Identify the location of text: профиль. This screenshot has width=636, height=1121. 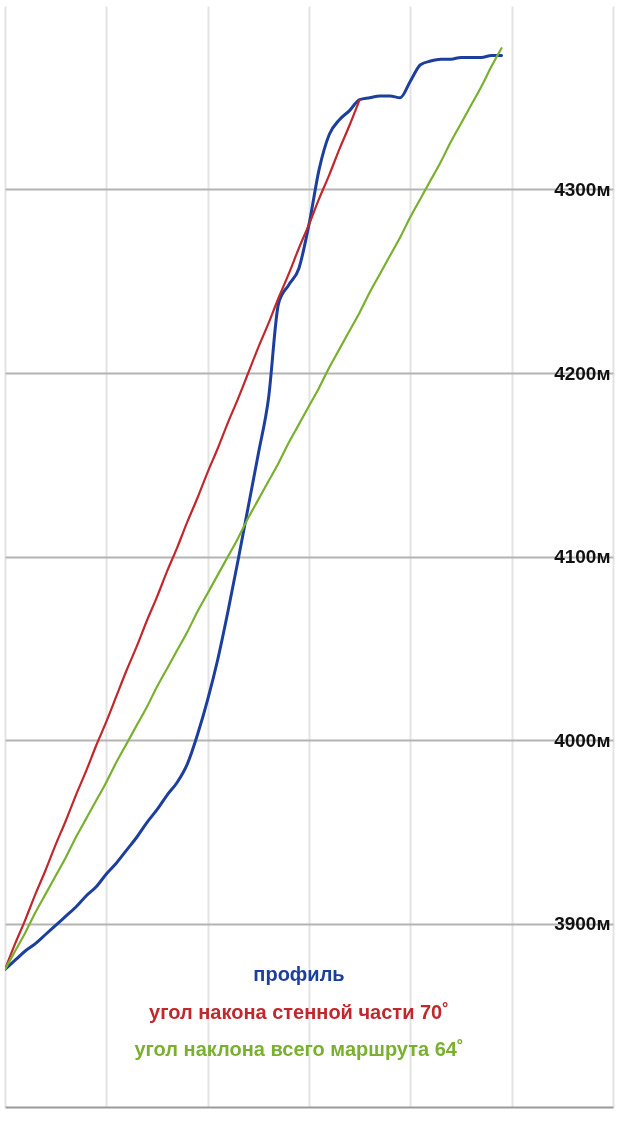
(299, 974).